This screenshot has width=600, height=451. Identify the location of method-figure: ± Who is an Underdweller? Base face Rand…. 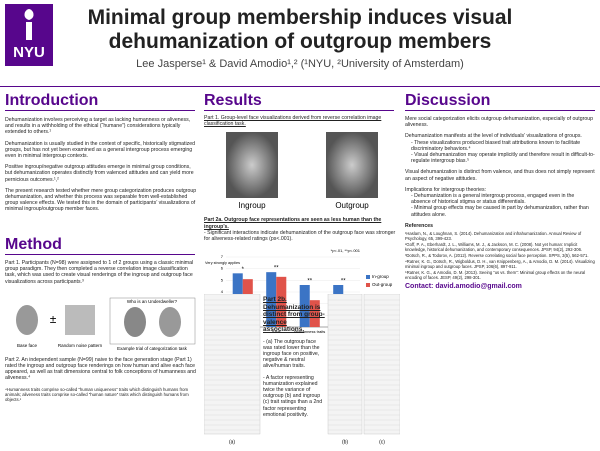
(106, 324).